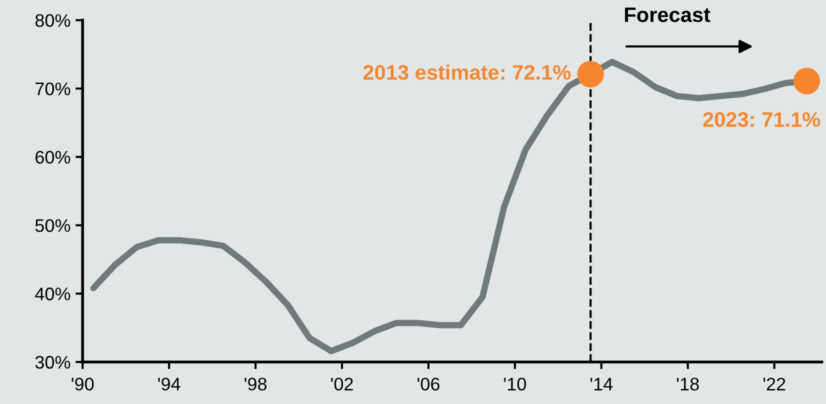  What do you see at coordinates (53, 89) in the screenshot?
I see `y-tick-label: 70%` at bounding box center [53, 89].